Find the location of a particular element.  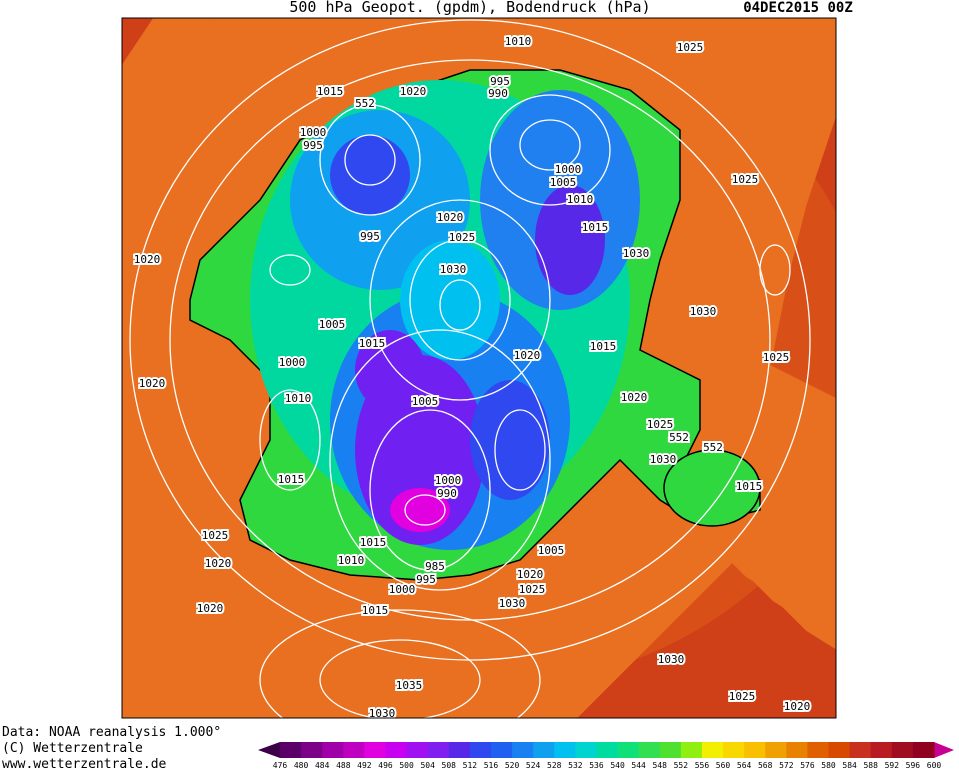

colorbar-label: 552 is located at coordinates (681, 765).